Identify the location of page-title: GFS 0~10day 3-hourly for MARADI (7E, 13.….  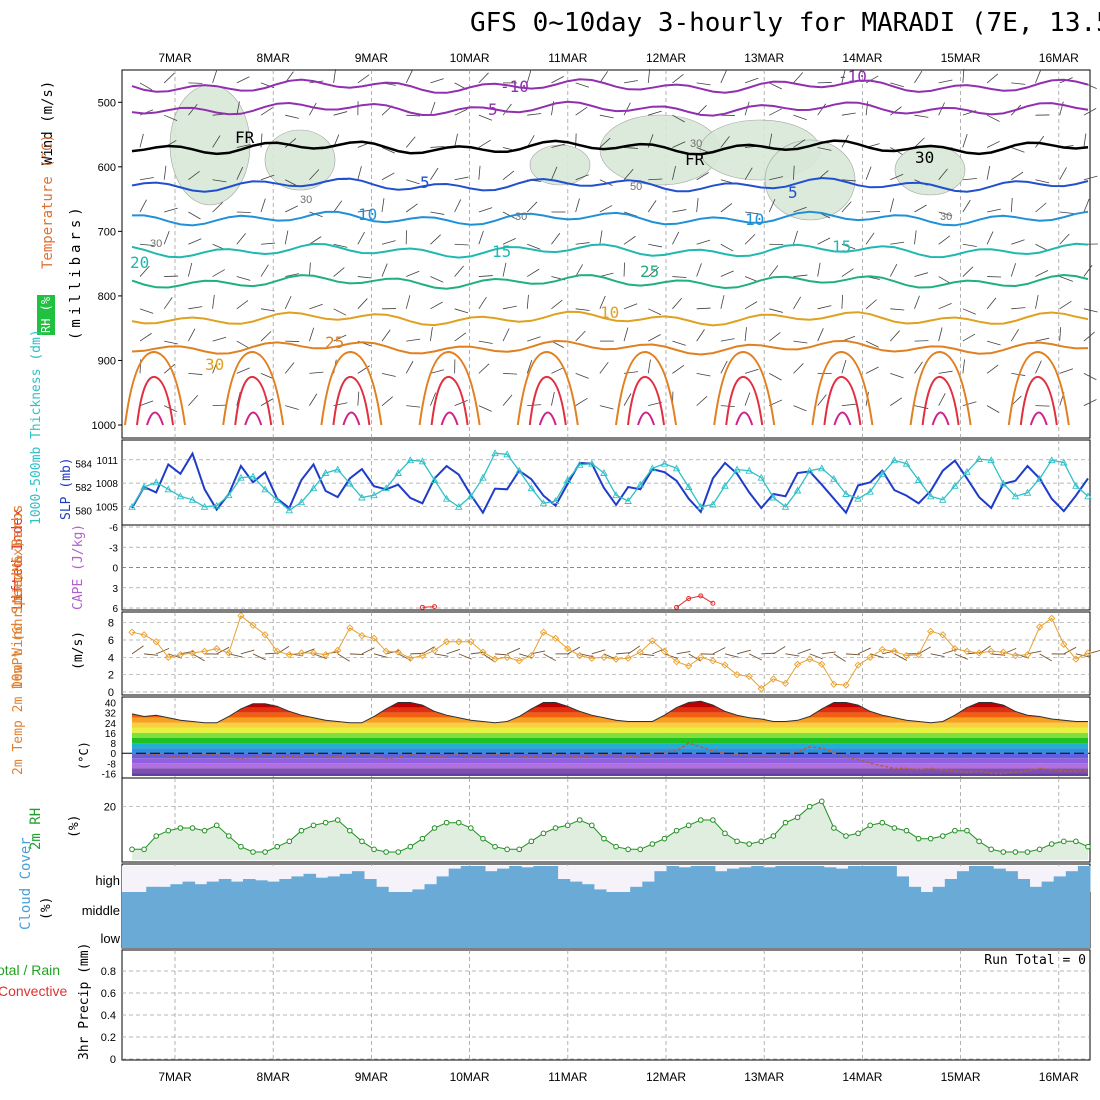
(785, 23).